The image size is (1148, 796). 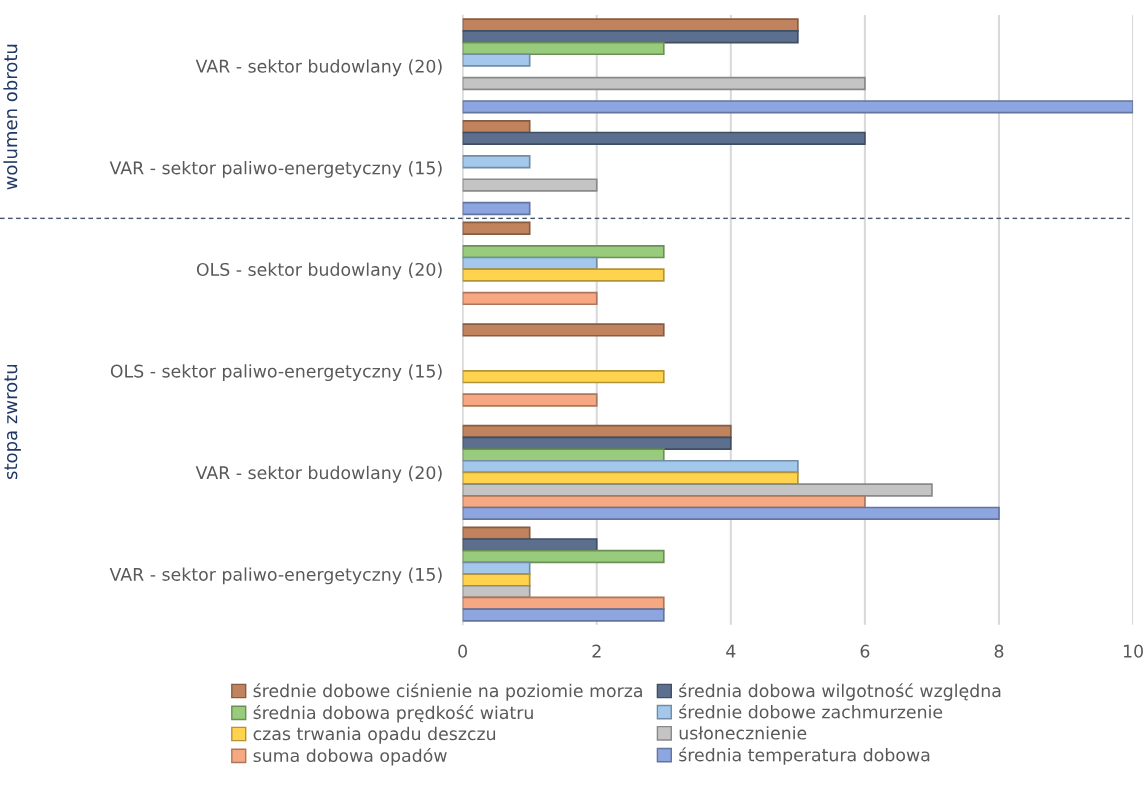 What do you see at coordinates (596, 651) in the screenshot?
I see `x-tick-label: 2` at bounding box center [596, 651].